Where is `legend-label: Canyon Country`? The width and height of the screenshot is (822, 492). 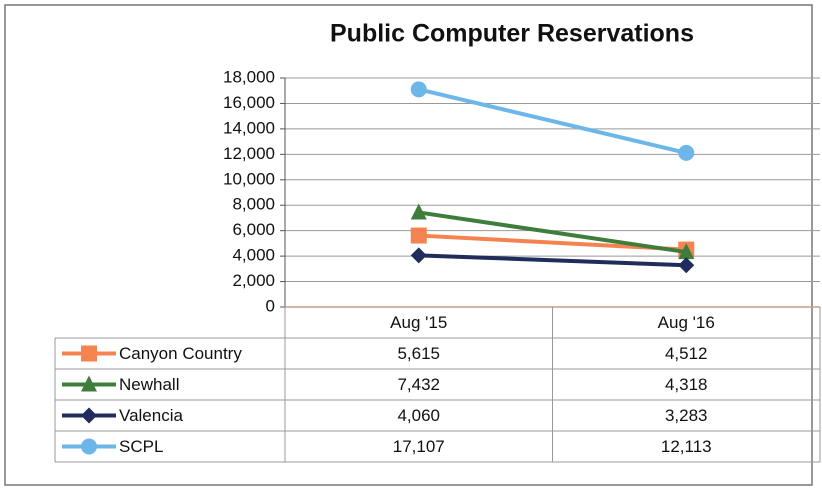
legend-label: Canyon Country is located at coordinates (180, 353).